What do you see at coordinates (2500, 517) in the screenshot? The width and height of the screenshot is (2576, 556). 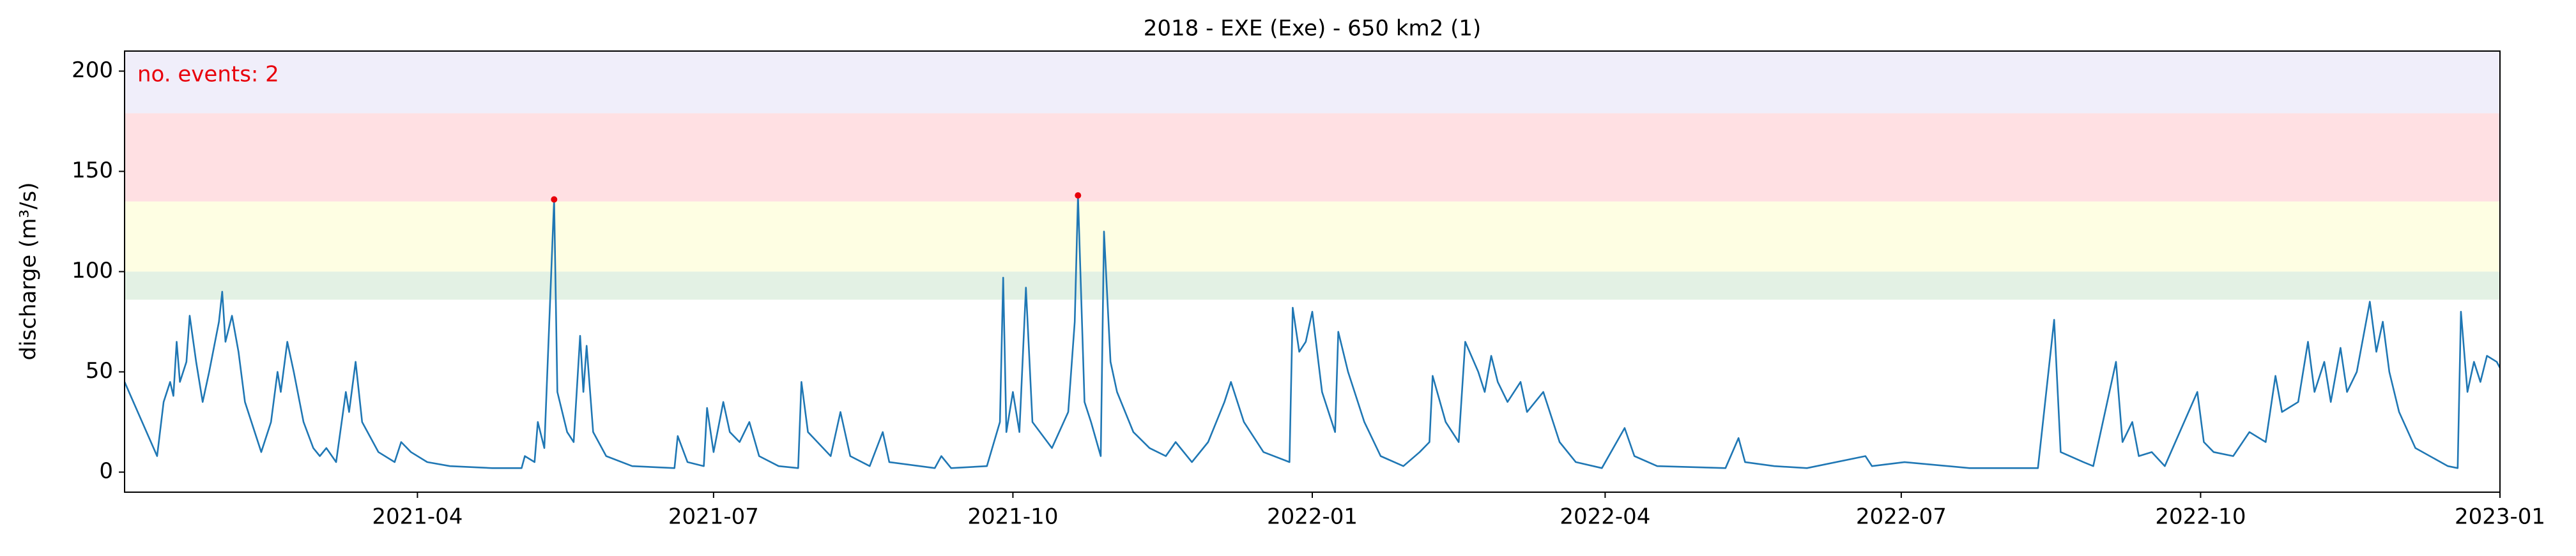 I see `x-tick-label: 2023-01` at bounding box center [2500, 517].